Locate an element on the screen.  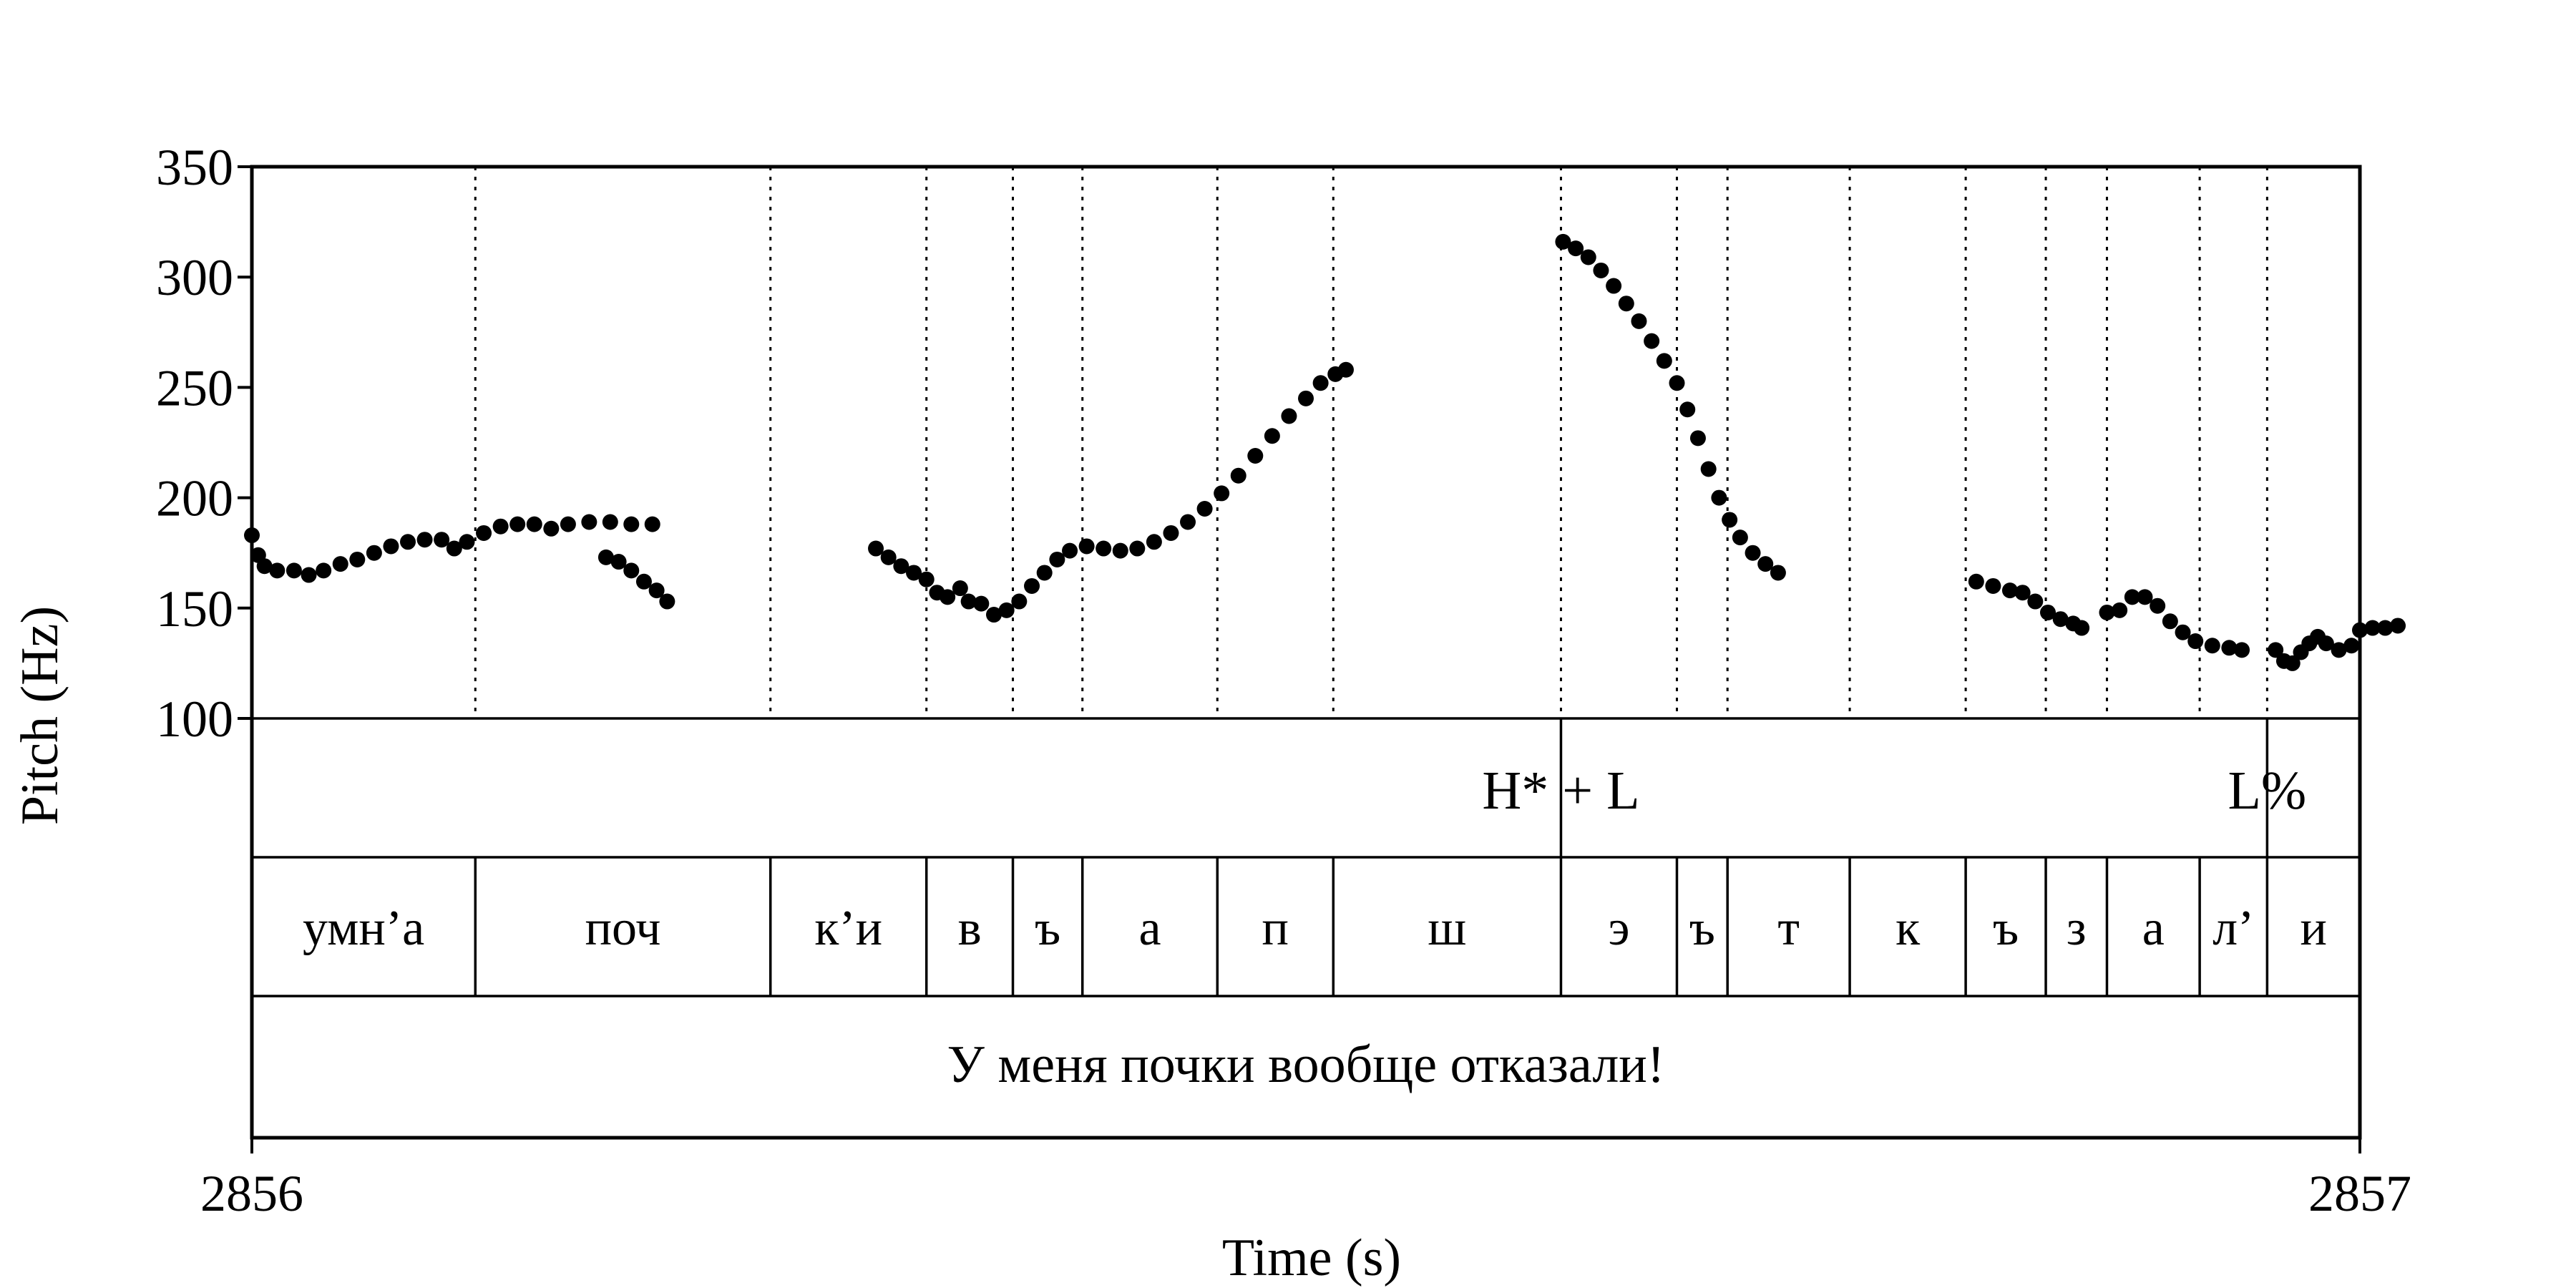
segment-label: умн’а is located at coordinates (363, 928).